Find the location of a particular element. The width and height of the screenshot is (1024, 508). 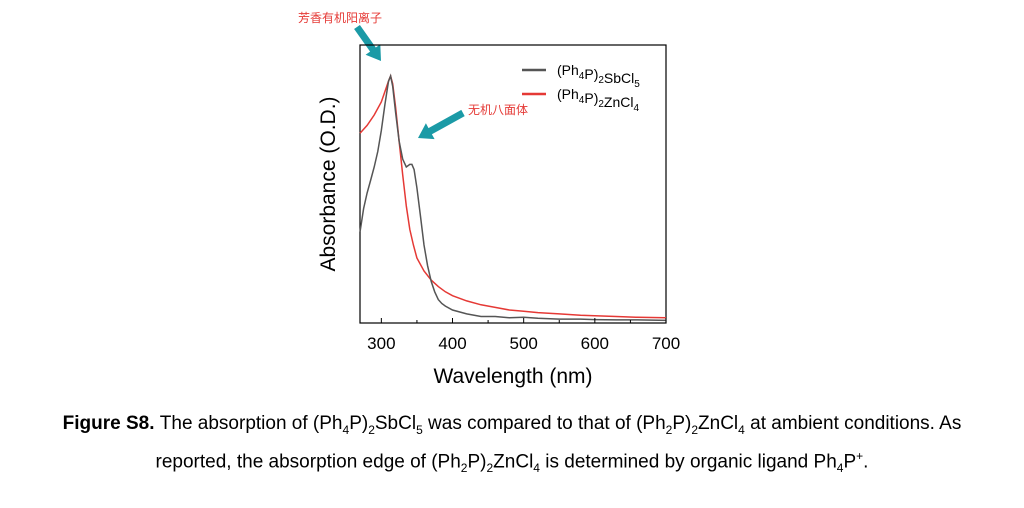

series-layer is located at coordinates (513, 197).